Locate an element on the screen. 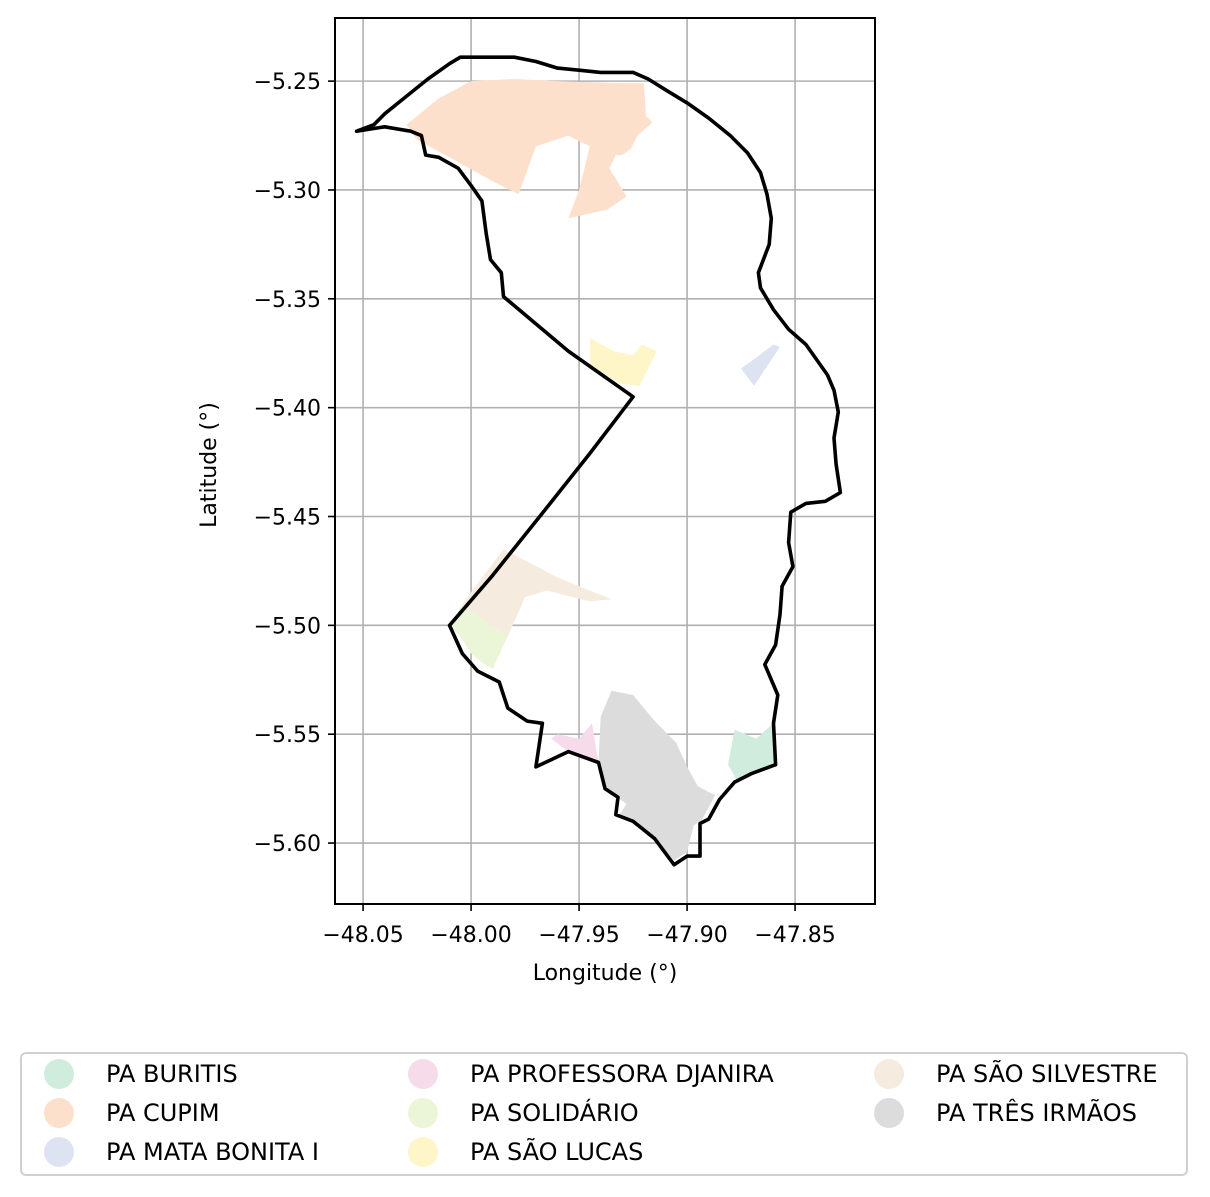  legend-label: PA SOLIDÁRIO is located at coordinates (554, 1113).